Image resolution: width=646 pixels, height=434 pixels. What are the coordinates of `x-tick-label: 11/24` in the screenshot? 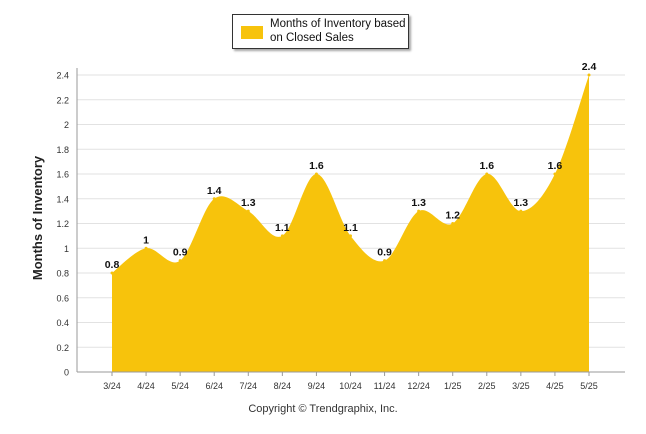 It's located at (385, 386).